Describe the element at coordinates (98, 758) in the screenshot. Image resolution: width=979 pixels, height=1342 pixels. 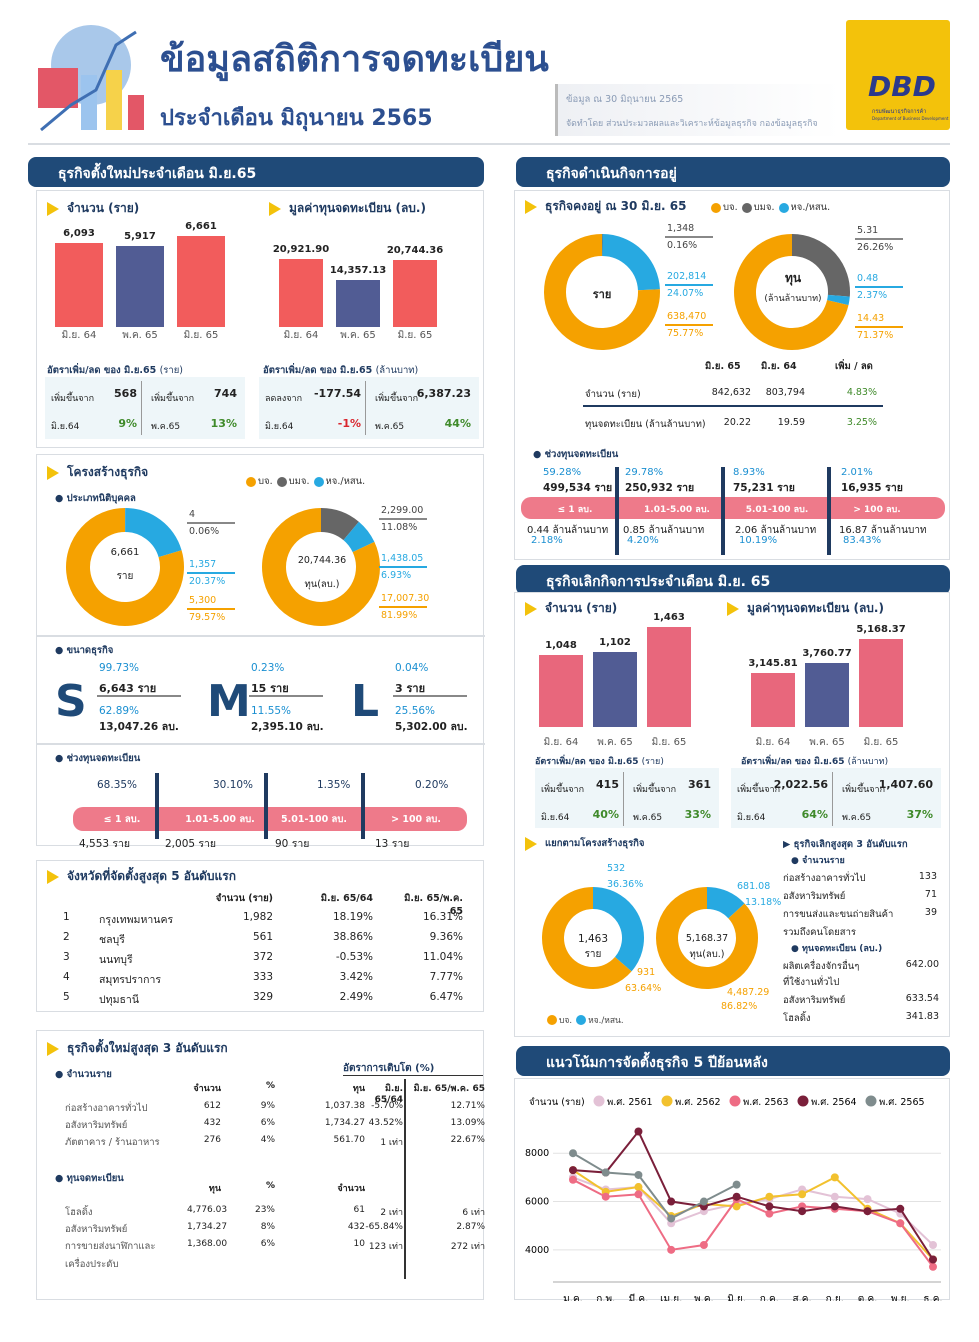
I see `range-title: ● ช่วงทุนจดทะเบียน` at that location.